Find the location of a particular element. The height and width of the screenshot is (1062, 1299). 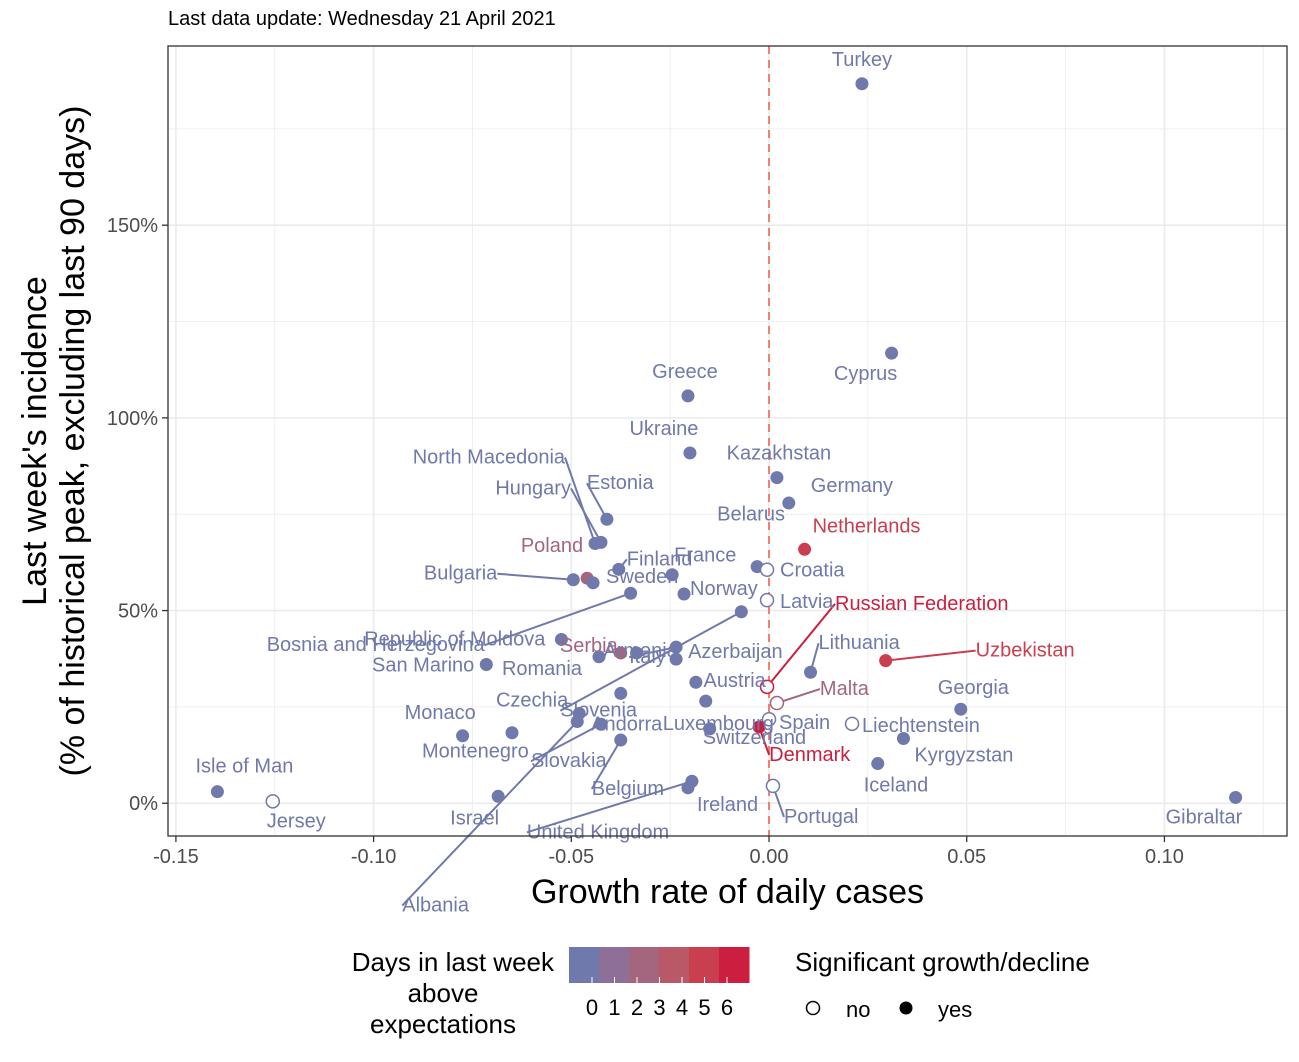

label-portugal: Portugal is located at coordinates (821, 817).